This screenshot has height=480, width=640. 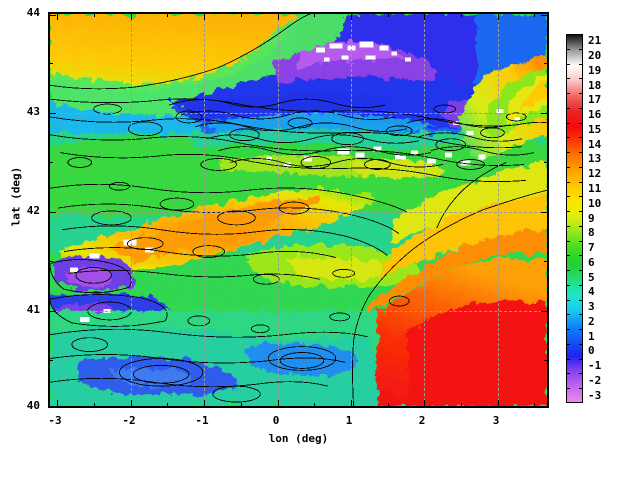 I want to click on colorbar-tick-label: 12, so click(x=595, y=174).